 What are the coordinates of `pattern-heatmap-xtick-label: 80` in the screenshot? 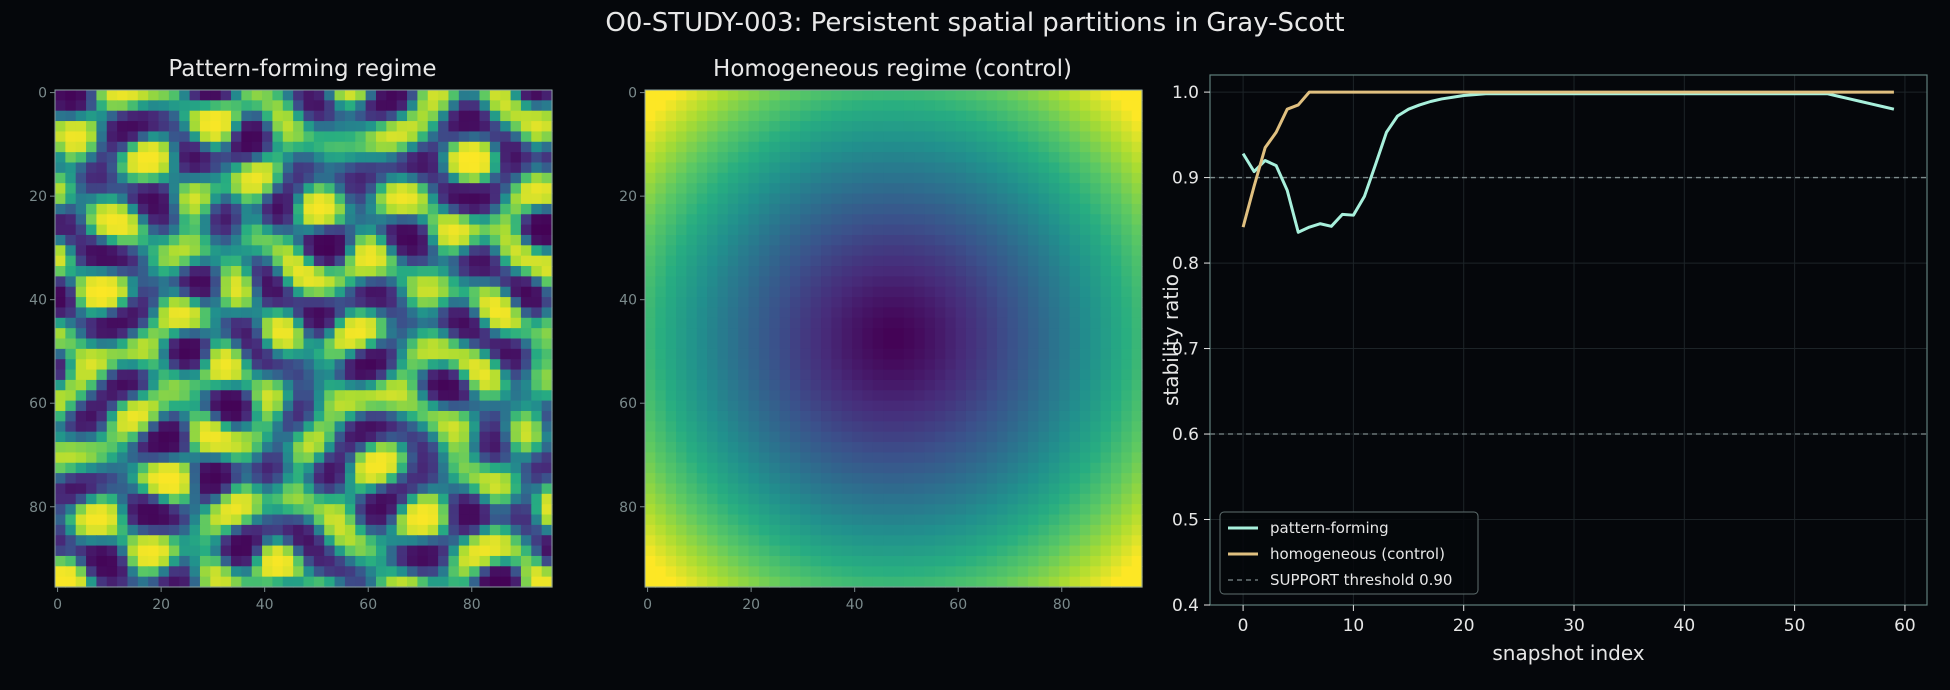 It's located at (472, 605).